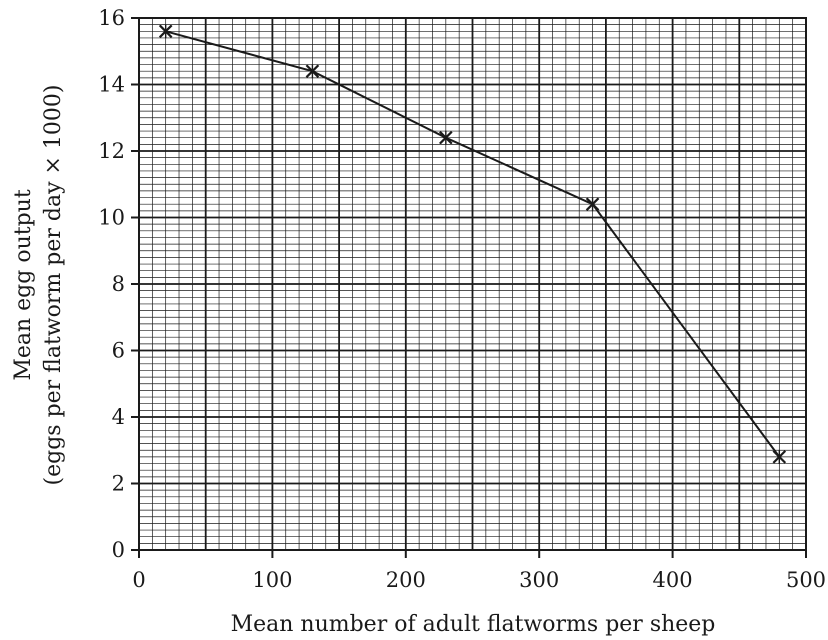 The width and height of the screenshot is (828, 640). I want to click on x-tick-label: 400, so click(673, 580).